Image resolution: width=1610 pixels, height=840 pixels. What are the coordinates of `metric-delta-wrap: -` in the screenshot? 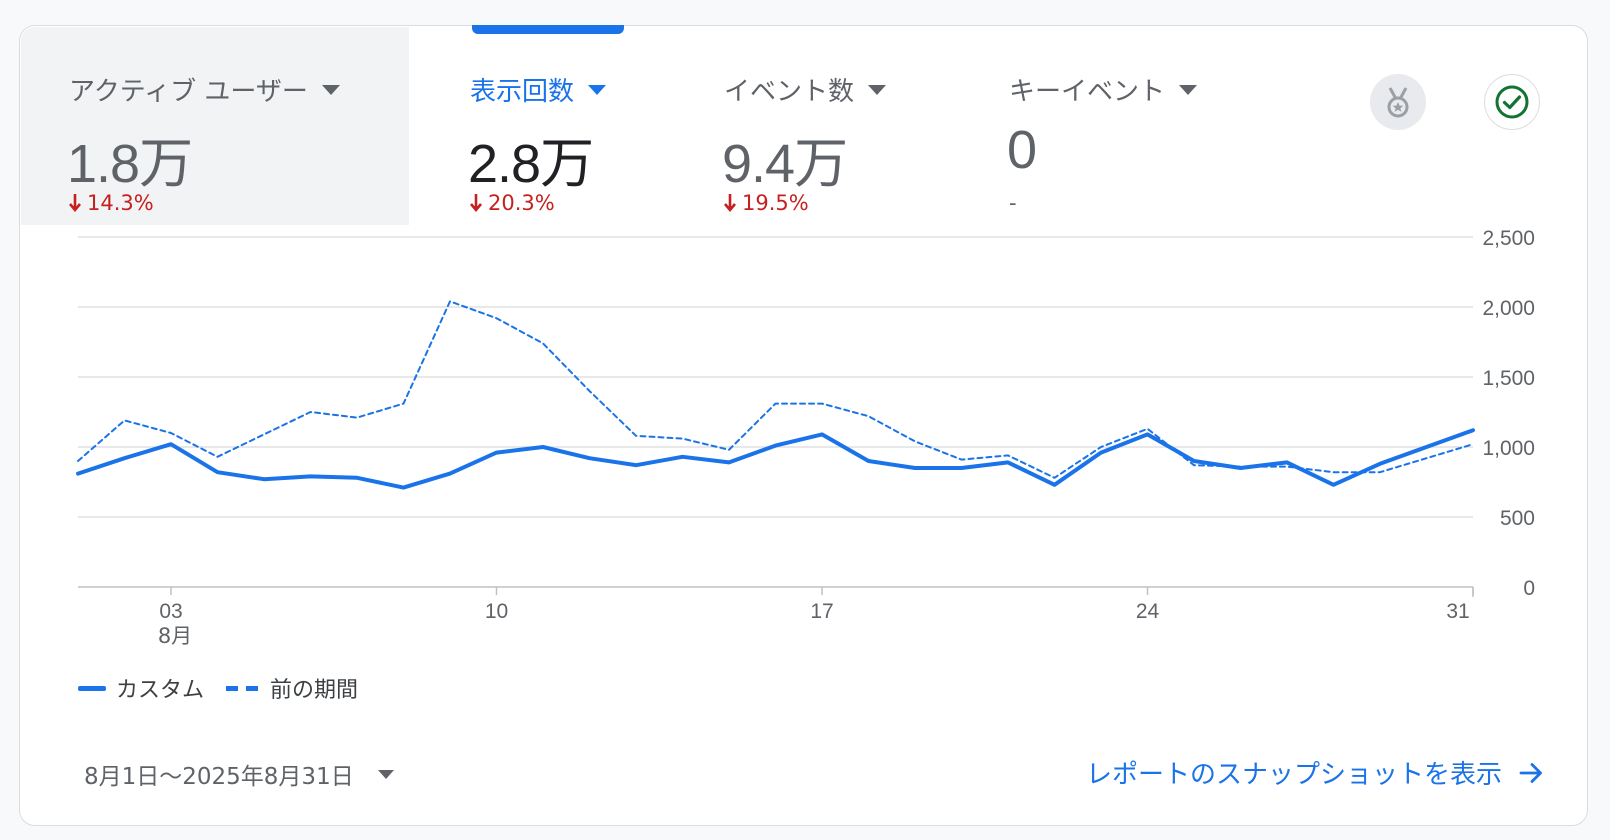 It's located at (1013, 203).